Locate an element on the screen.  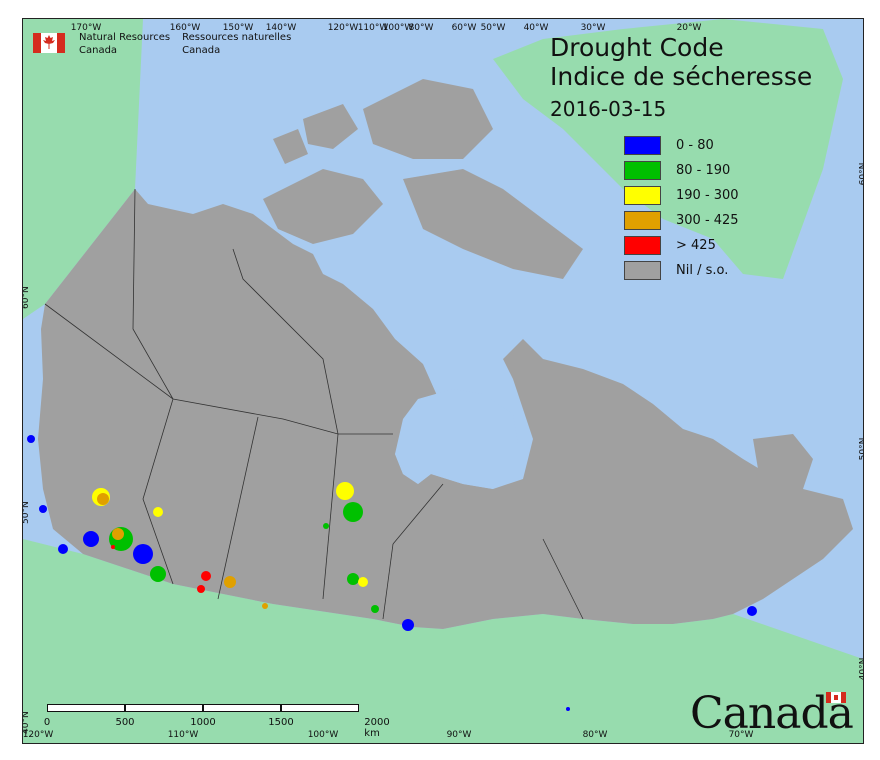
alaska-land is located at coordinates (83, 169).